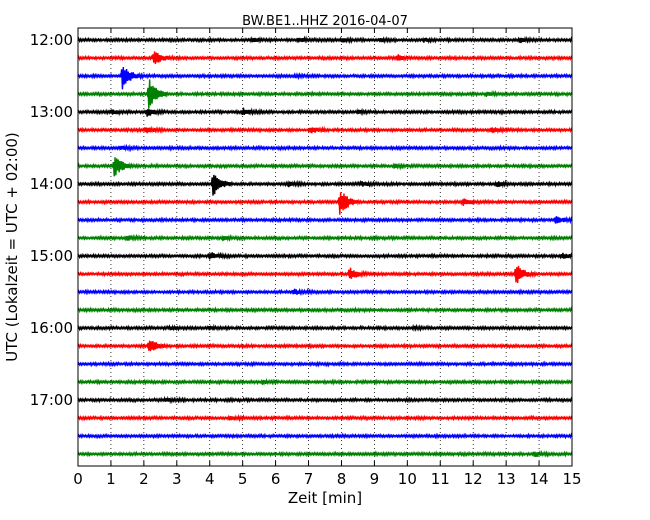 The height and width of the screenshot is (520, 650). I want to click on x-tick-label: 9, so click(375, 479).